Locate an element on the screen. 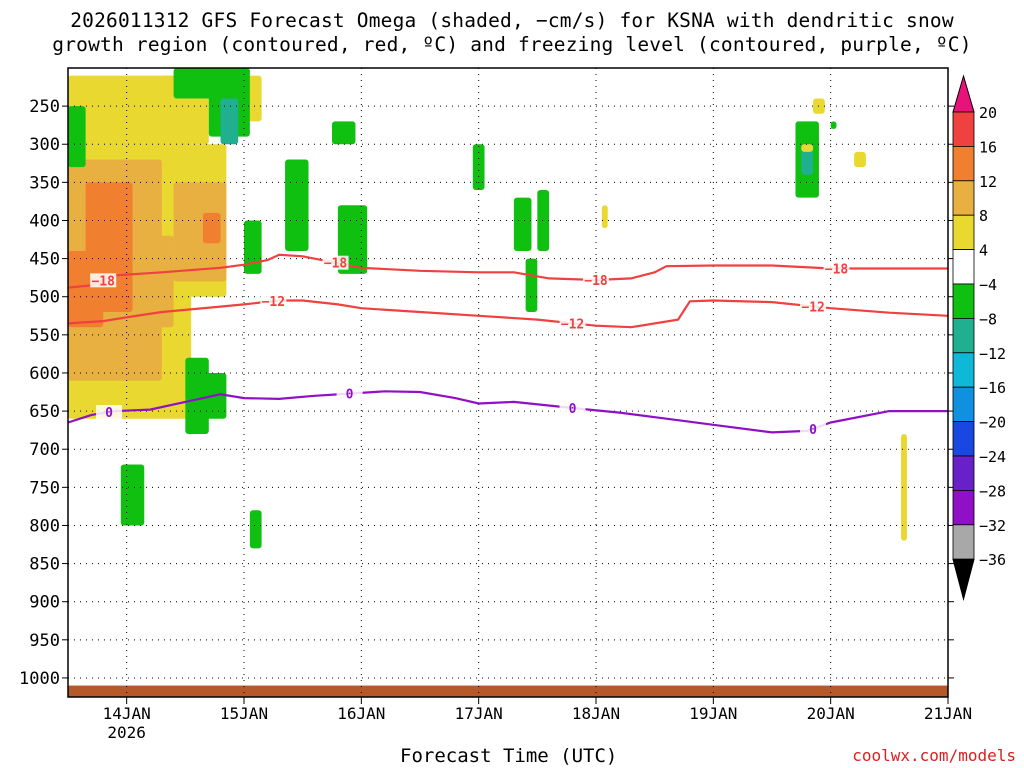 Image resolution: width=1024 pixels, height=768 pixels. colorbar-label: 4 is located at coordinates (983, 251).